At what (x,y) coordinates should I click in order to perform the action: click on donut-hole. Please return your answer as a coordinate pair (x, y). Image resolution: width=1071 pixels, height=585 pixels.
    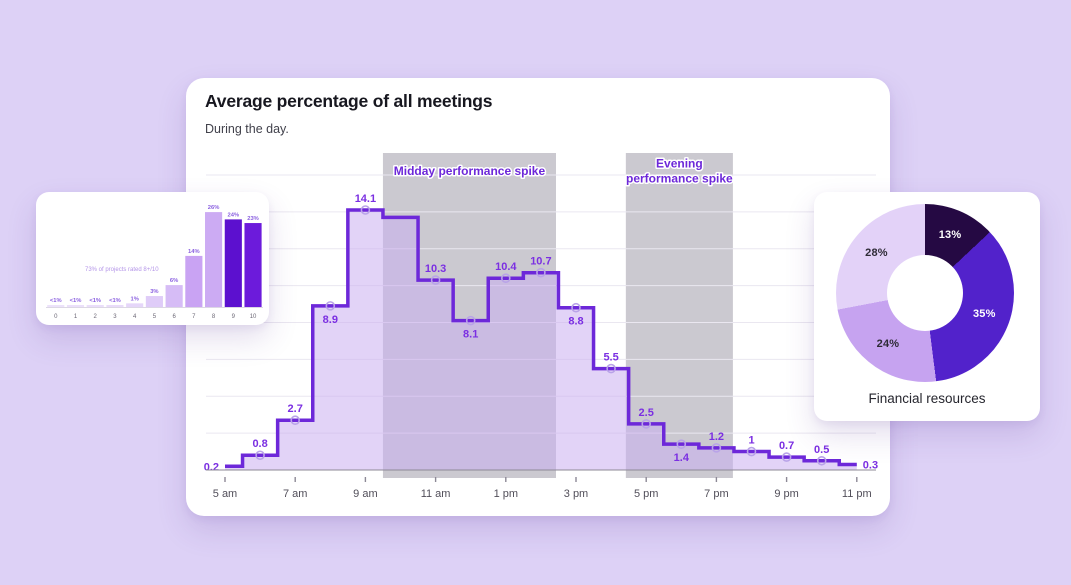
    Looking at the image, I should click on (925, 293).